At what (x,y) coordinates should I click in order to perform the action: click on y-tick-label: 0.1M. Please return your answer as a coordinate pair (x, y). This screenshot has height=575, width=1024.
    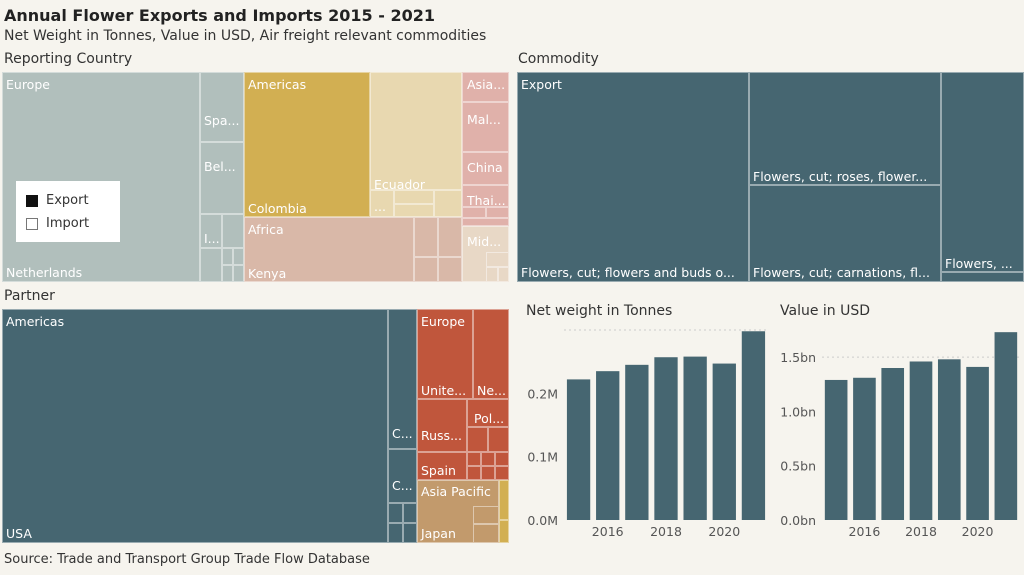
    Looking at the image, I should click on (542, 457).